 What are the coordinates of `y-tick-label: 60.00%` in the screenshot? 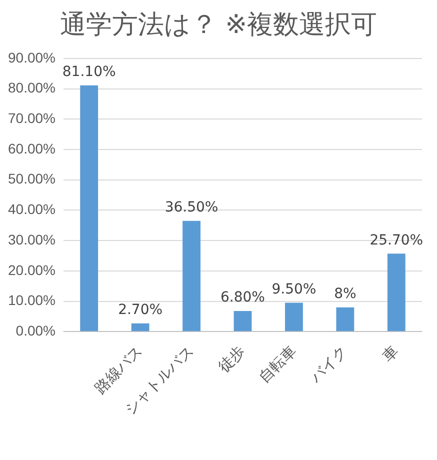 It's located at (32, 148).